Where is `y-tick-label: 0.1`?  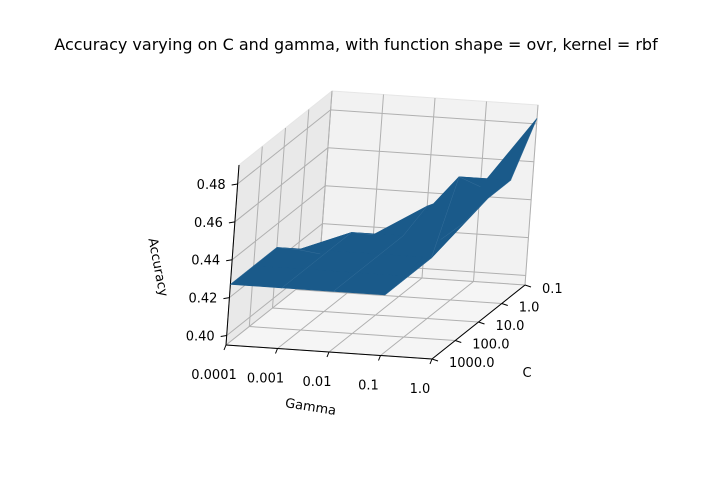 y-tick-label: 0.1 is located at coordinates (552, 289).